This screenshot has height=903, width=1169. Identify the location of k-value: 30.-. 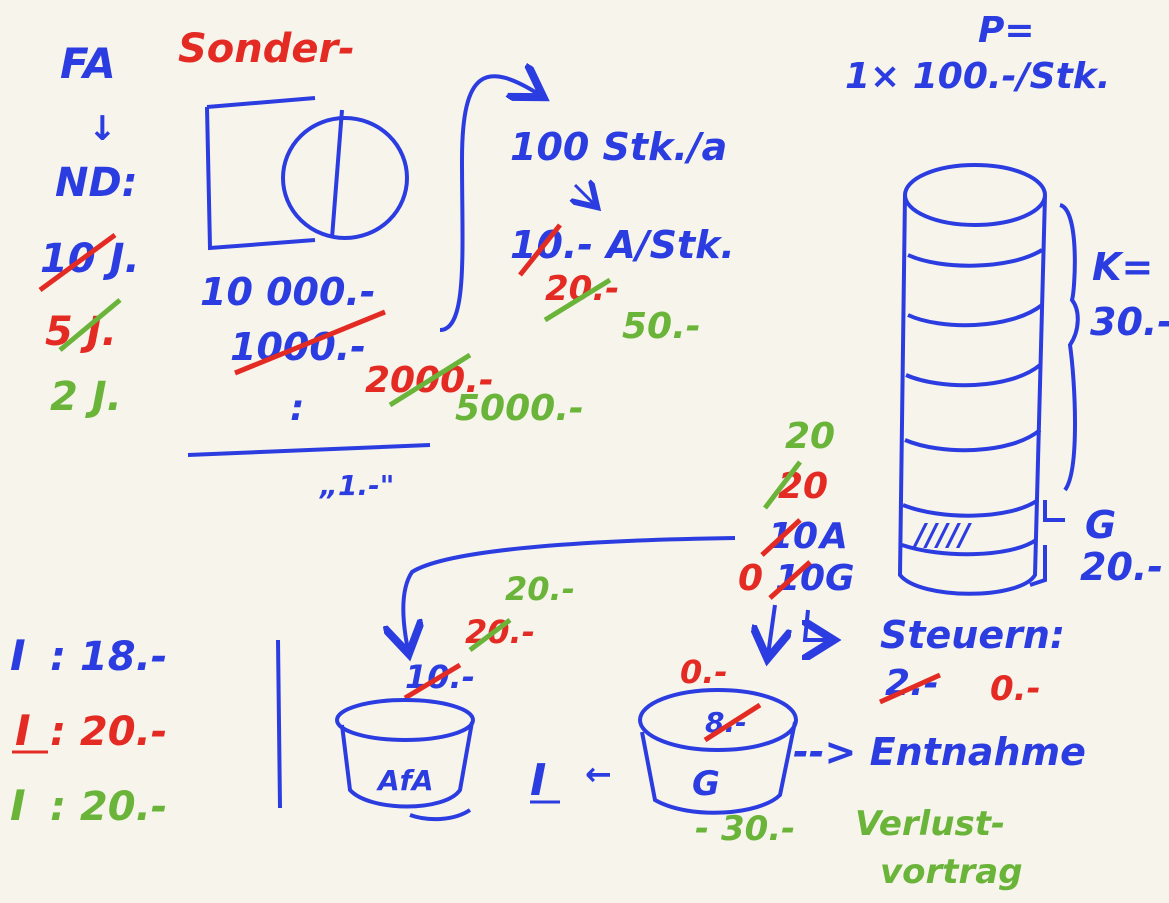
(1129, 322).